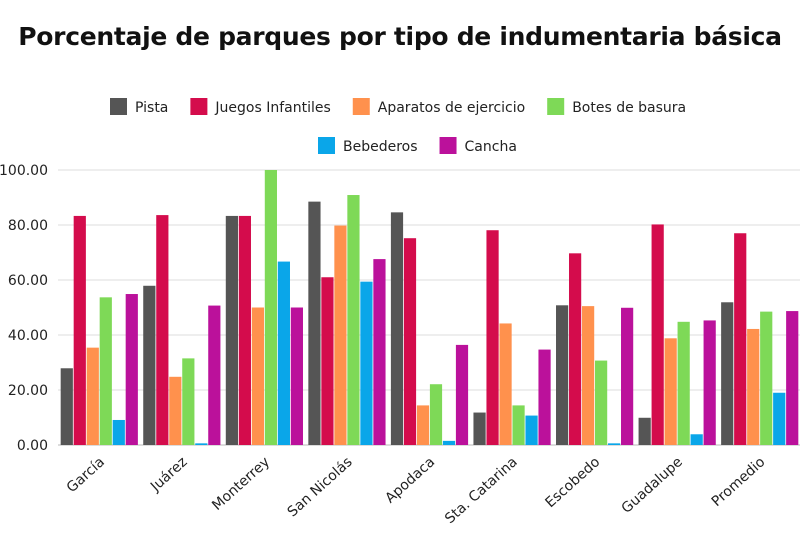 This screenshot has width=800, height=533. I want to click on x-tick-label: Sta. Catarina, so click(481, 490).